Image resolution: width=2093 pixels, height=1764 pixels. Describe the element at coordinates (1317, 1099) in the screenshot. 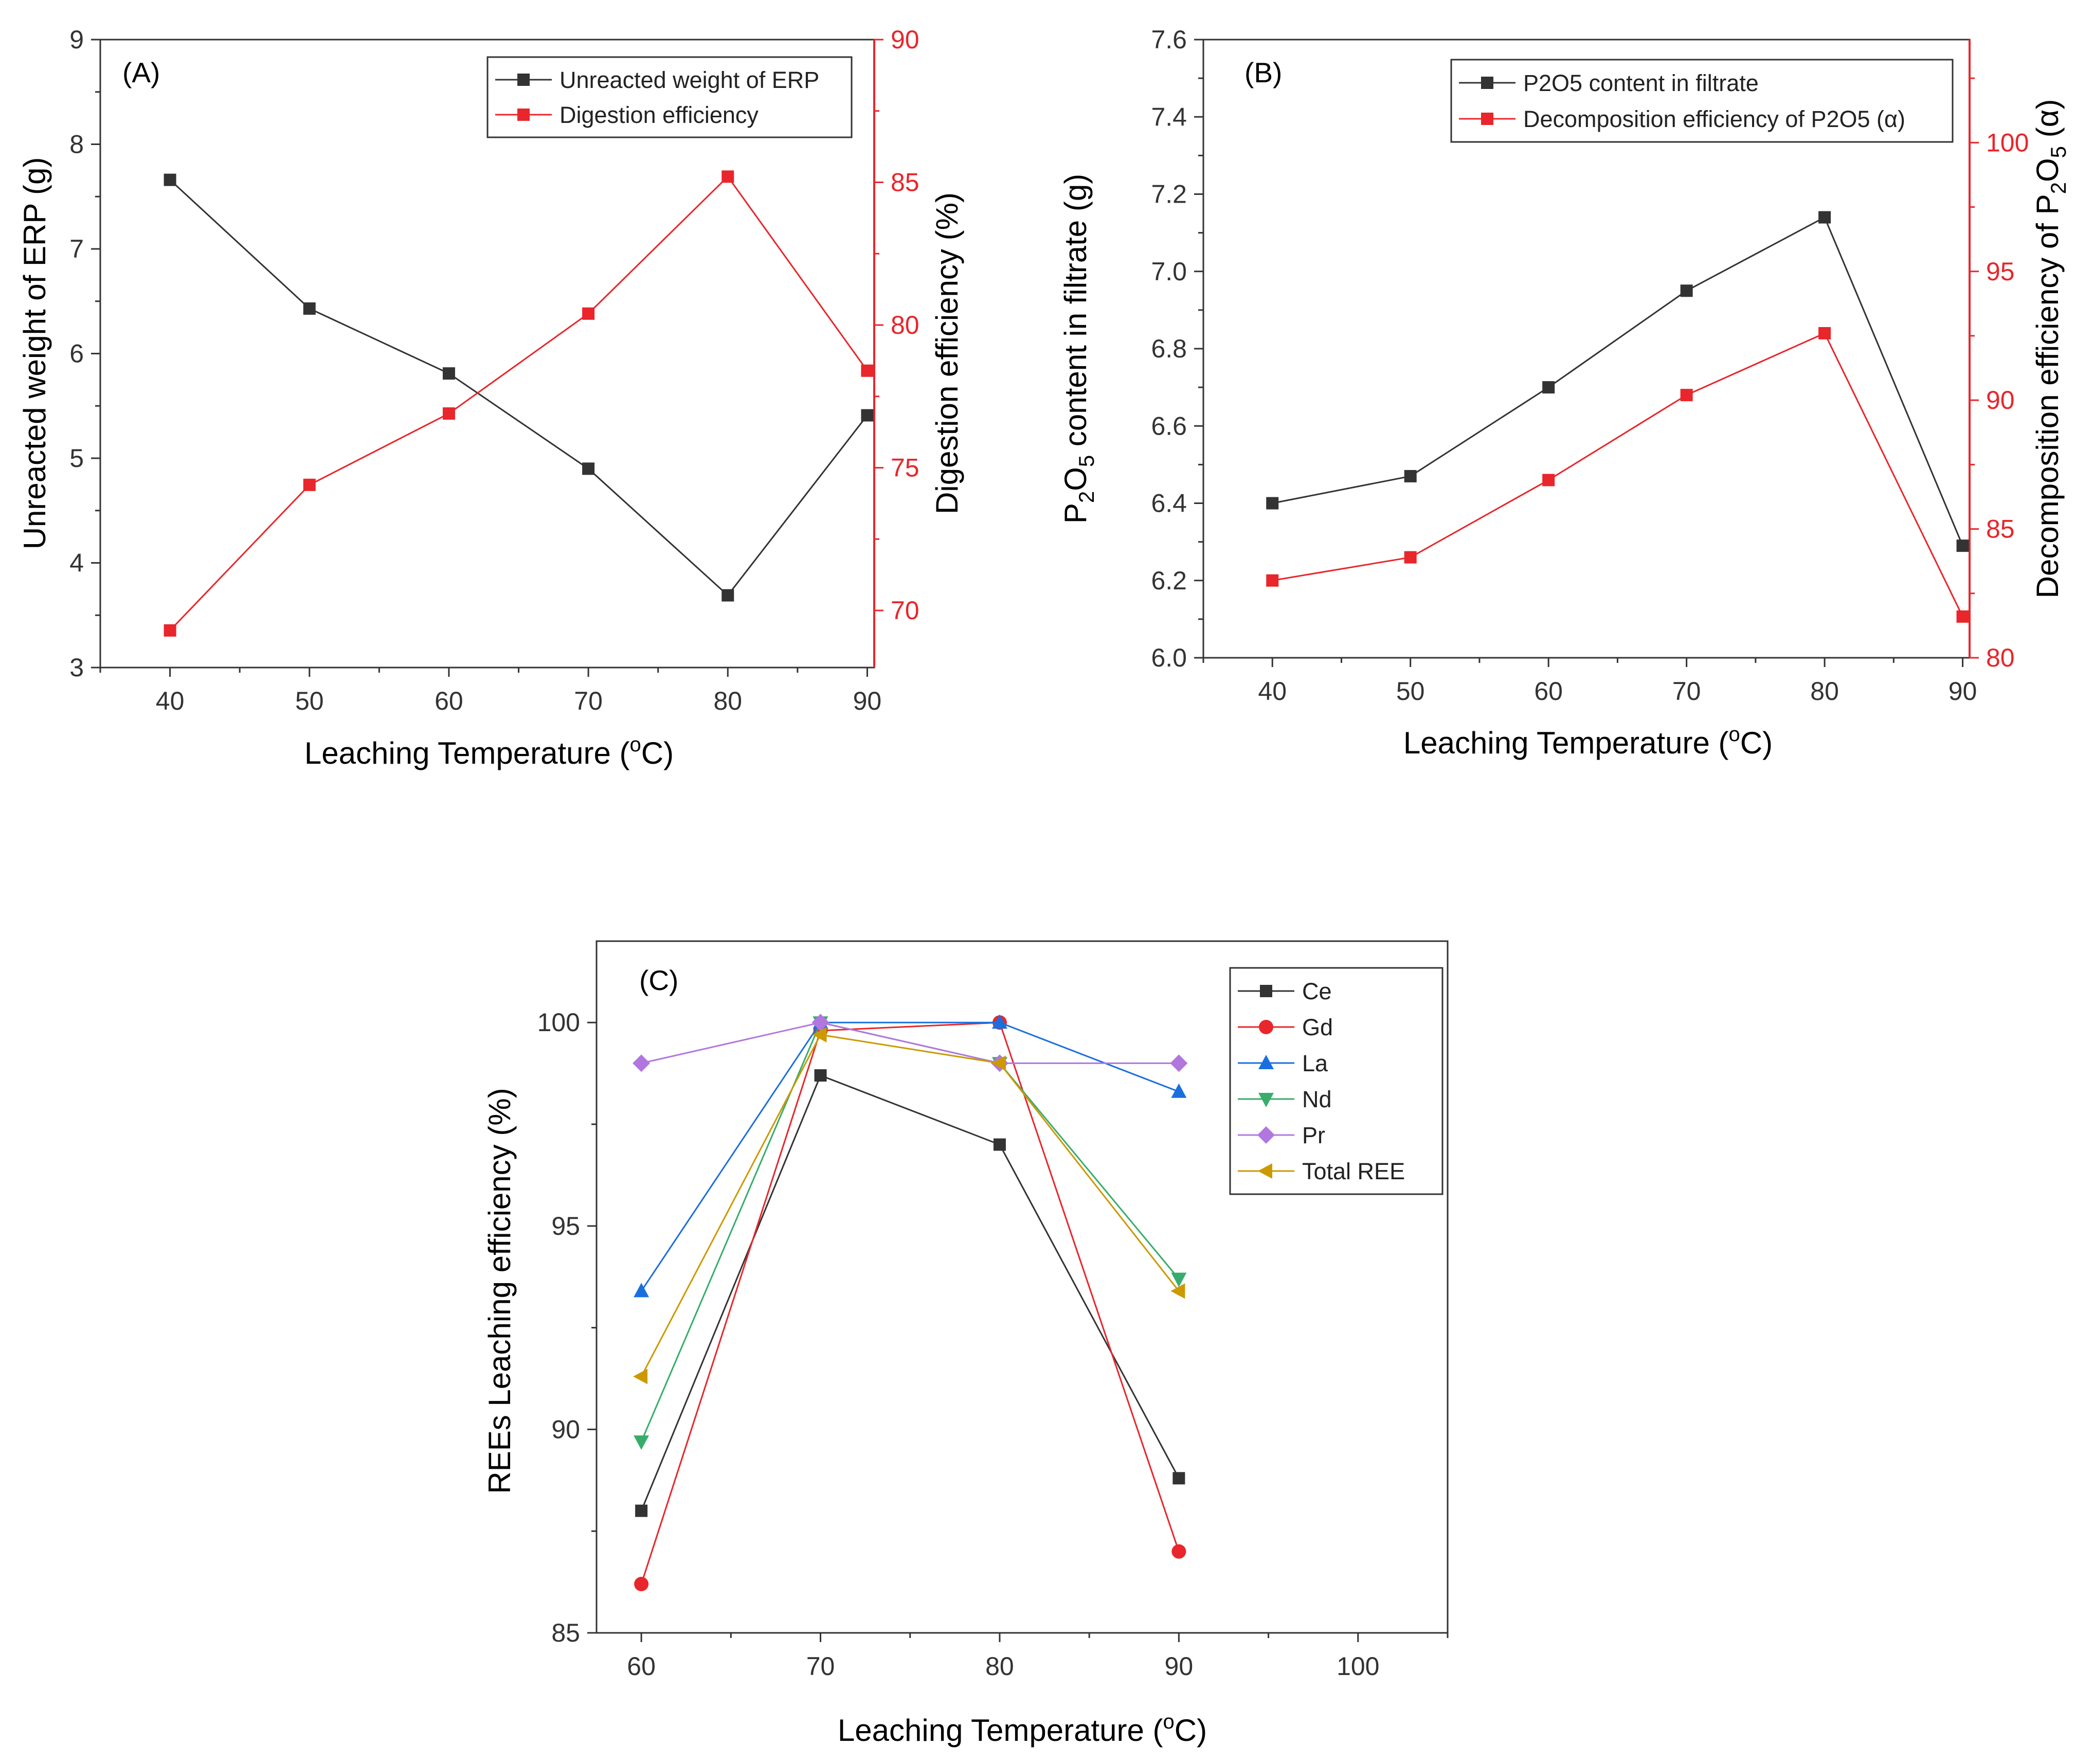

I see `legend-label-nd: Nd` at that location.